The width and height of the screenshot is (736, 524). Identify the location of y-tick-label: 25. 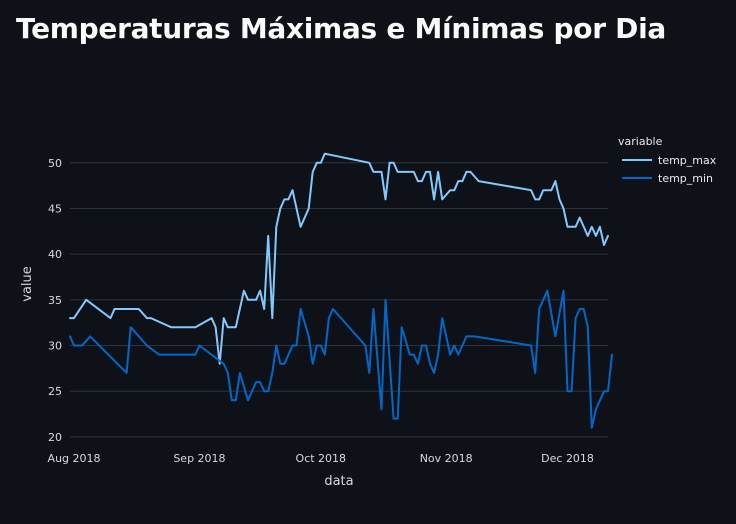
(55, 391).